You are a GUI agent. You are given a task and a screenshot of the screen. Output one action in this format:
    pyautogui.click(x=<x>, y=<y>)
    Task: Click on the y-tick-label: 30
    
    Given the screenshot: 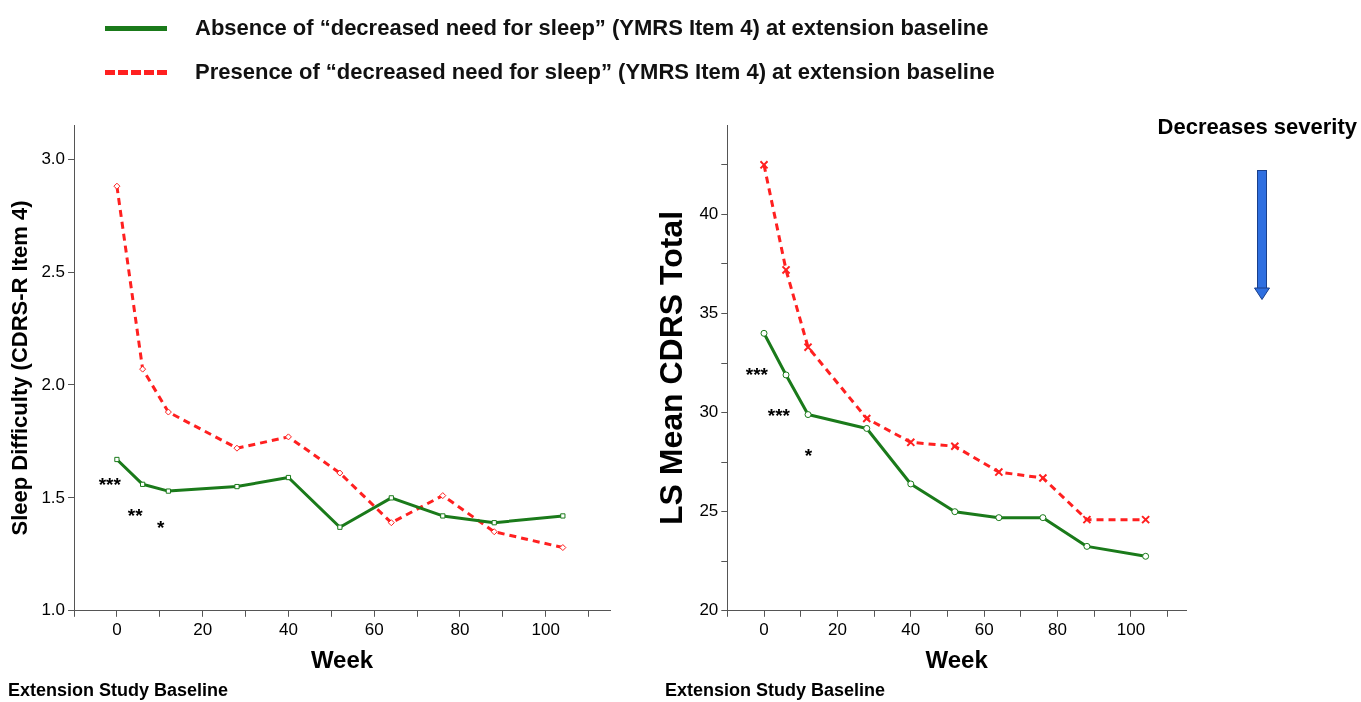 What is the action you would take?
    pyautogui.click(x=709, y=412)
    